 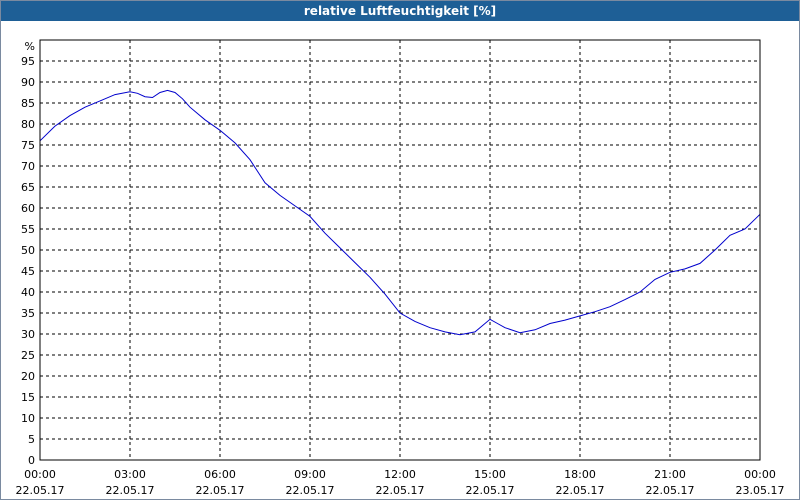 What do you see at coordinates (28, 334) in the screenshot?
I see `y-tick-label: 30` at bounding box center [28, 334].